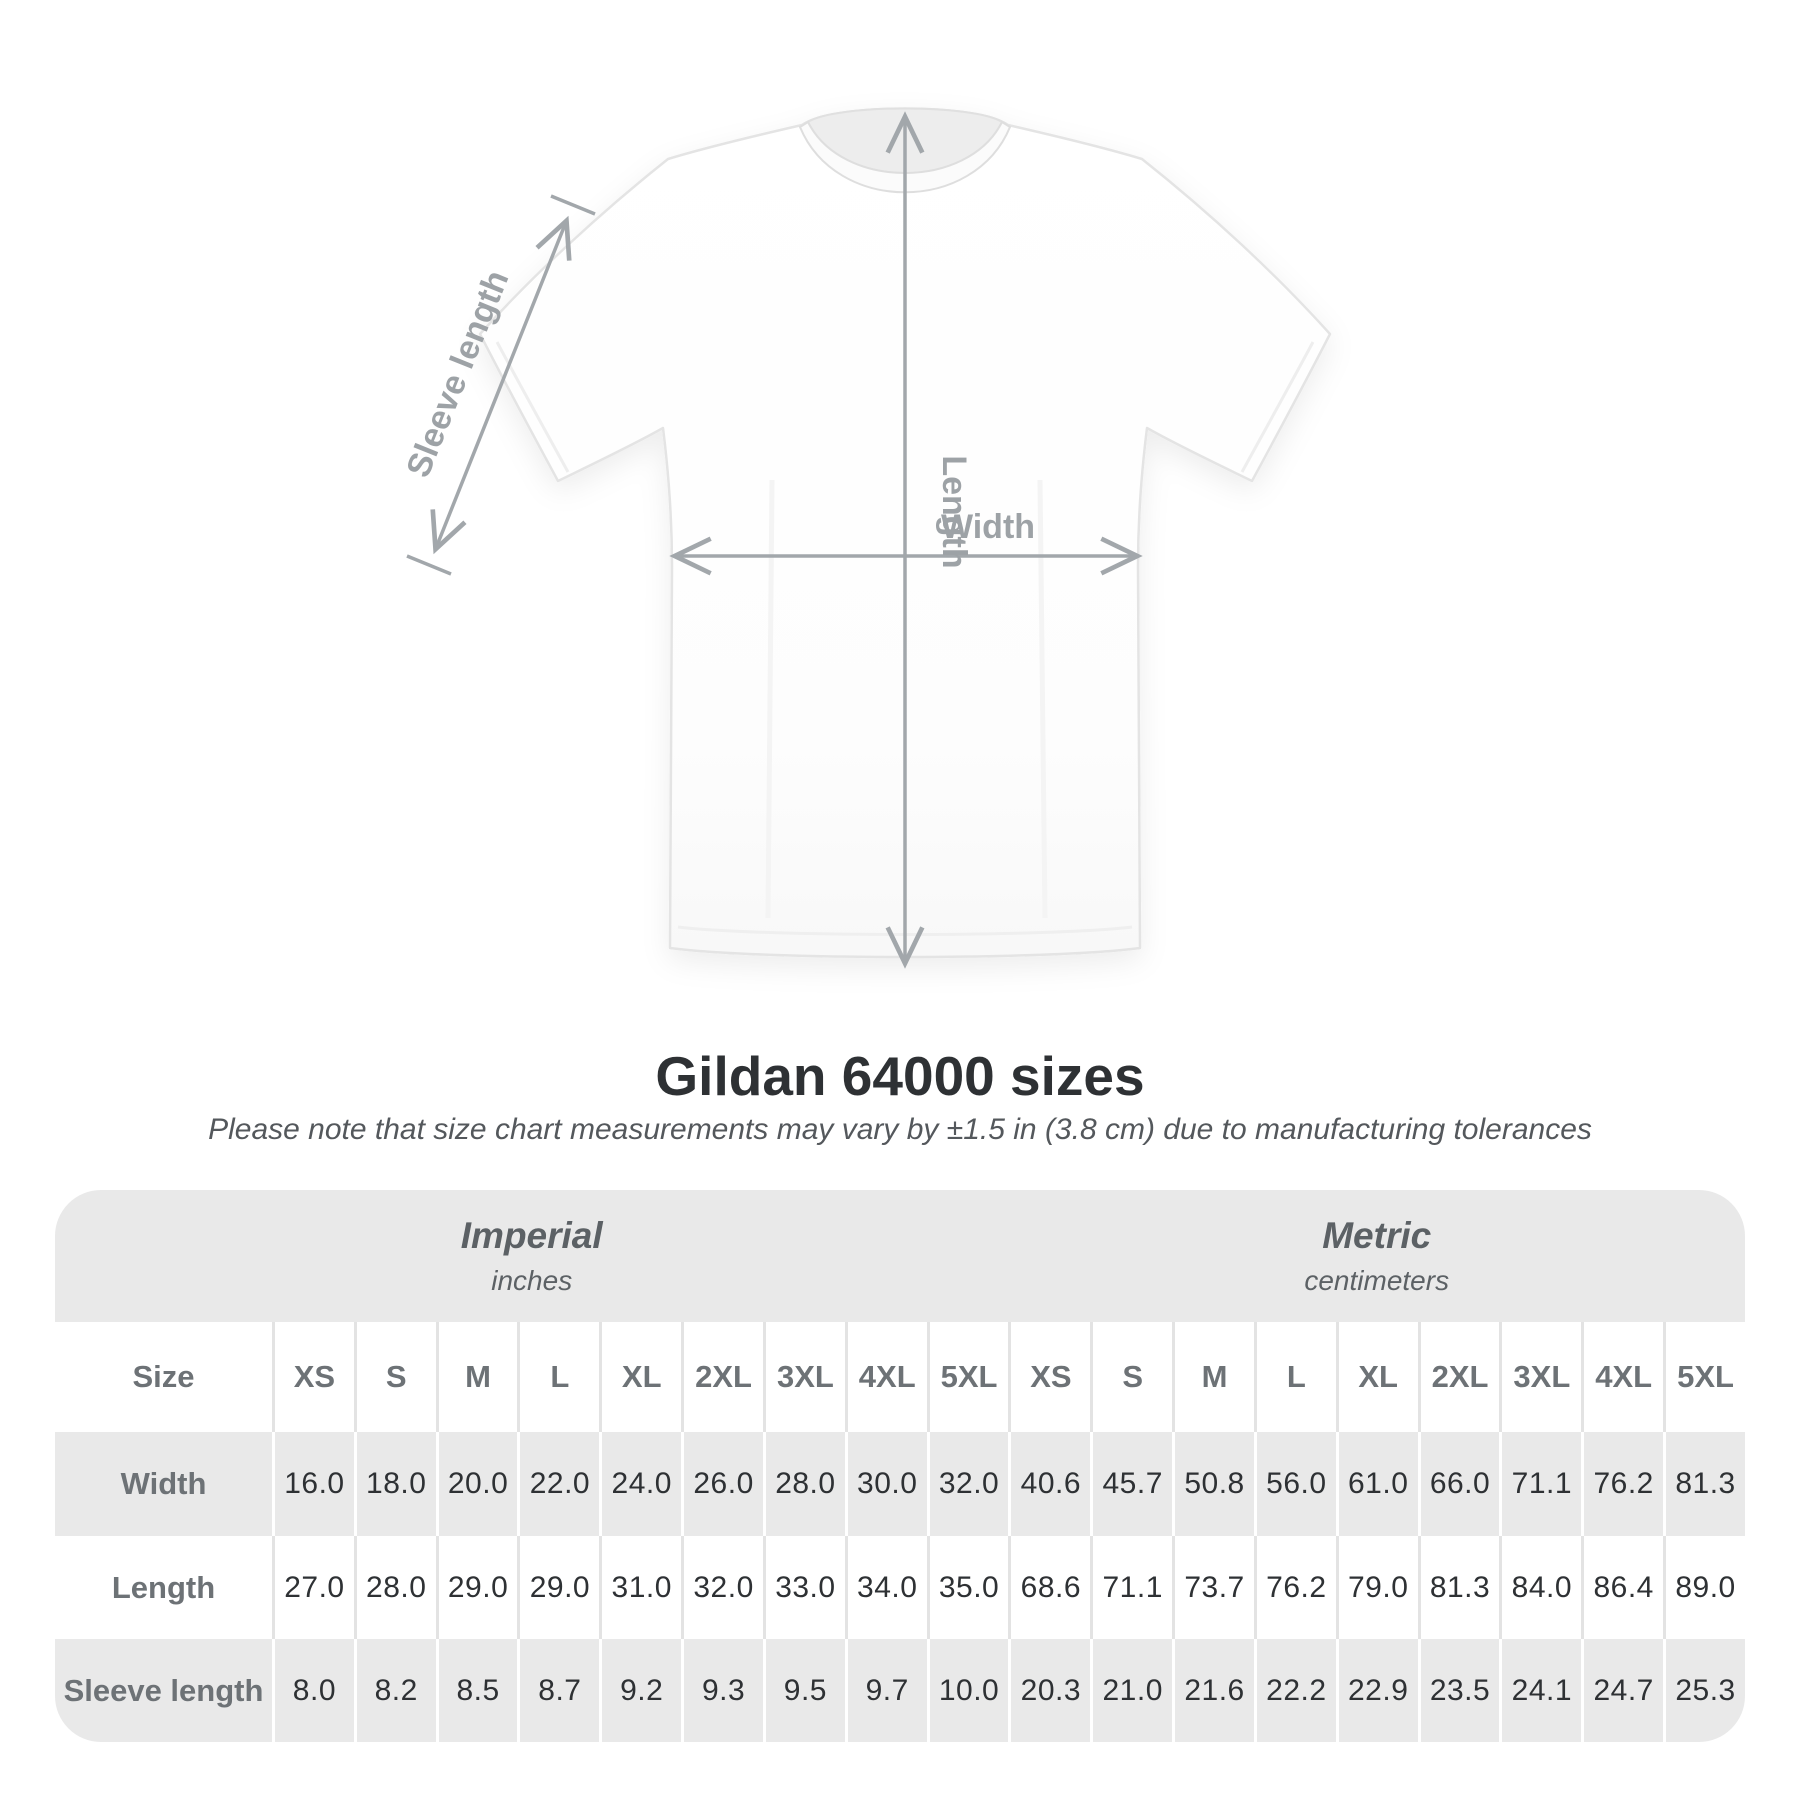 Image resolution: width=1800 pixels, height=1800 pixels. I want to click on size-value: 21.6, so click(1213, 1690).